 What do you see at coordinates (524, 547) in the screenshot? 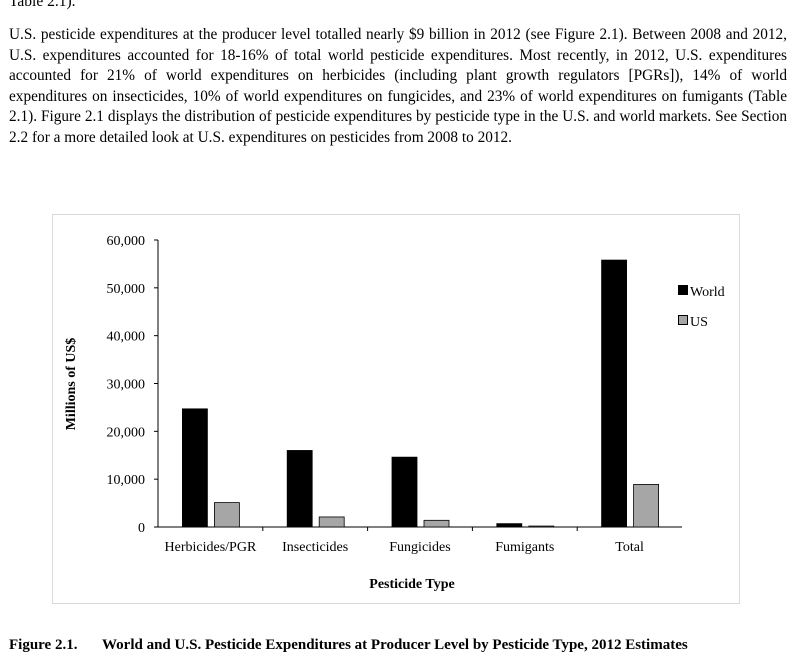
I see `x-tick-label: Fumigants` at bounding box center [524, 547].